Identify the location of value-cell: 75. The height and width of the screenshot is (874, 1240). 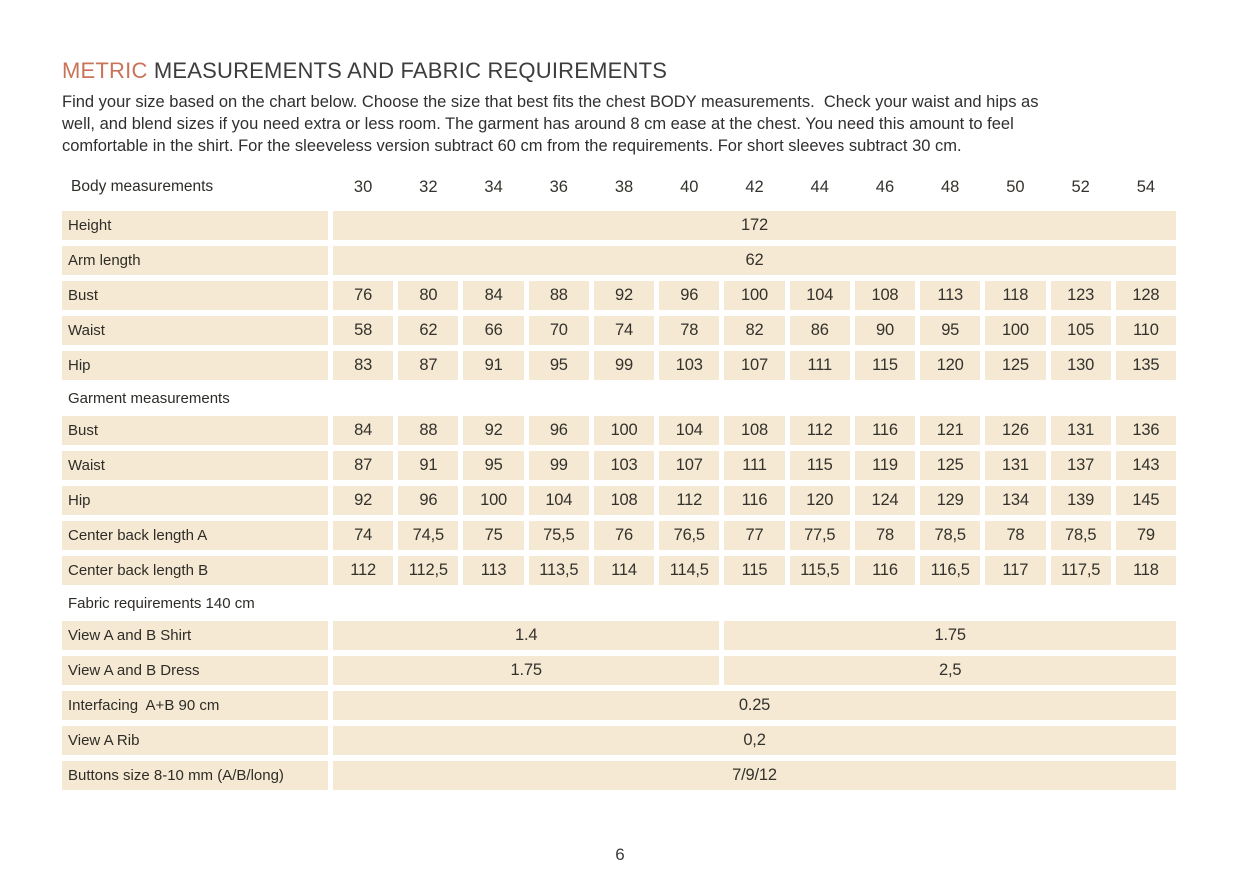
(493, 535).